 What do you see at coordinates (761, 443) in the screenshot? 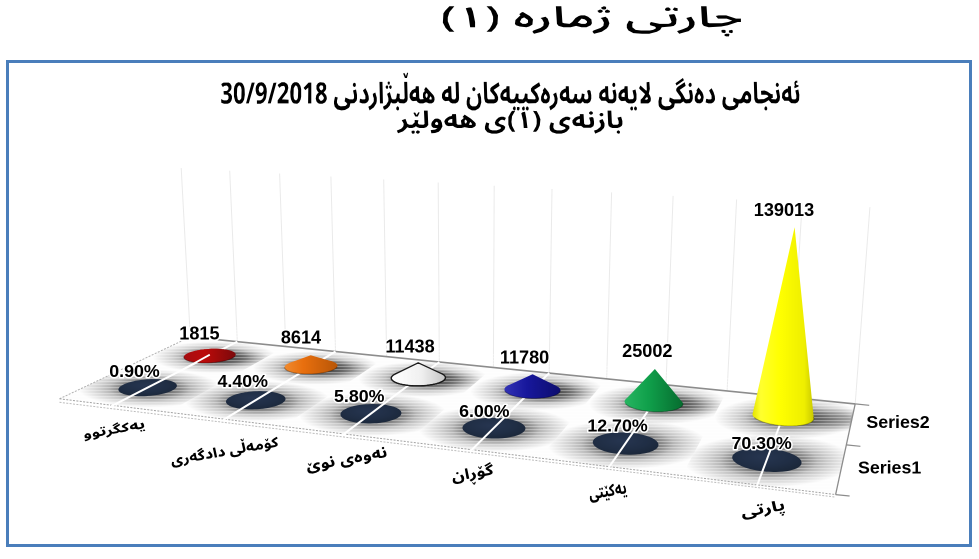
I see `svg-text: 70.30%` at bounding box center [761, 443].